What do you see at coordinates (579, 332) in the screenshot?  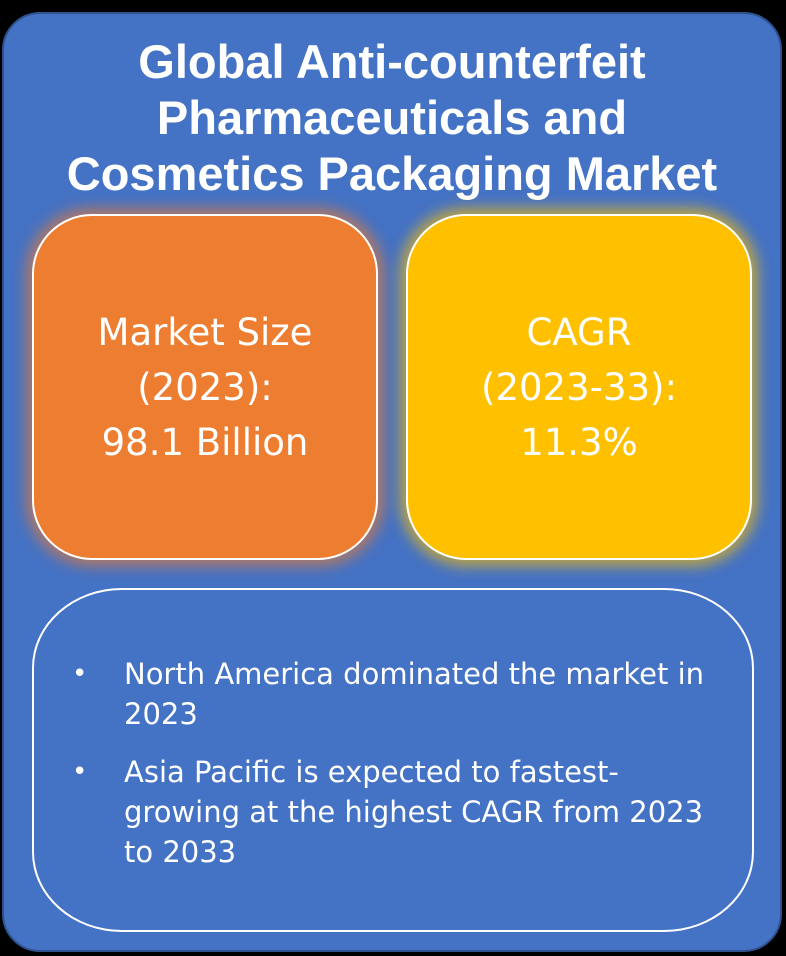 I see `cagr-label: CAGR` at bounding box center [579, 332].